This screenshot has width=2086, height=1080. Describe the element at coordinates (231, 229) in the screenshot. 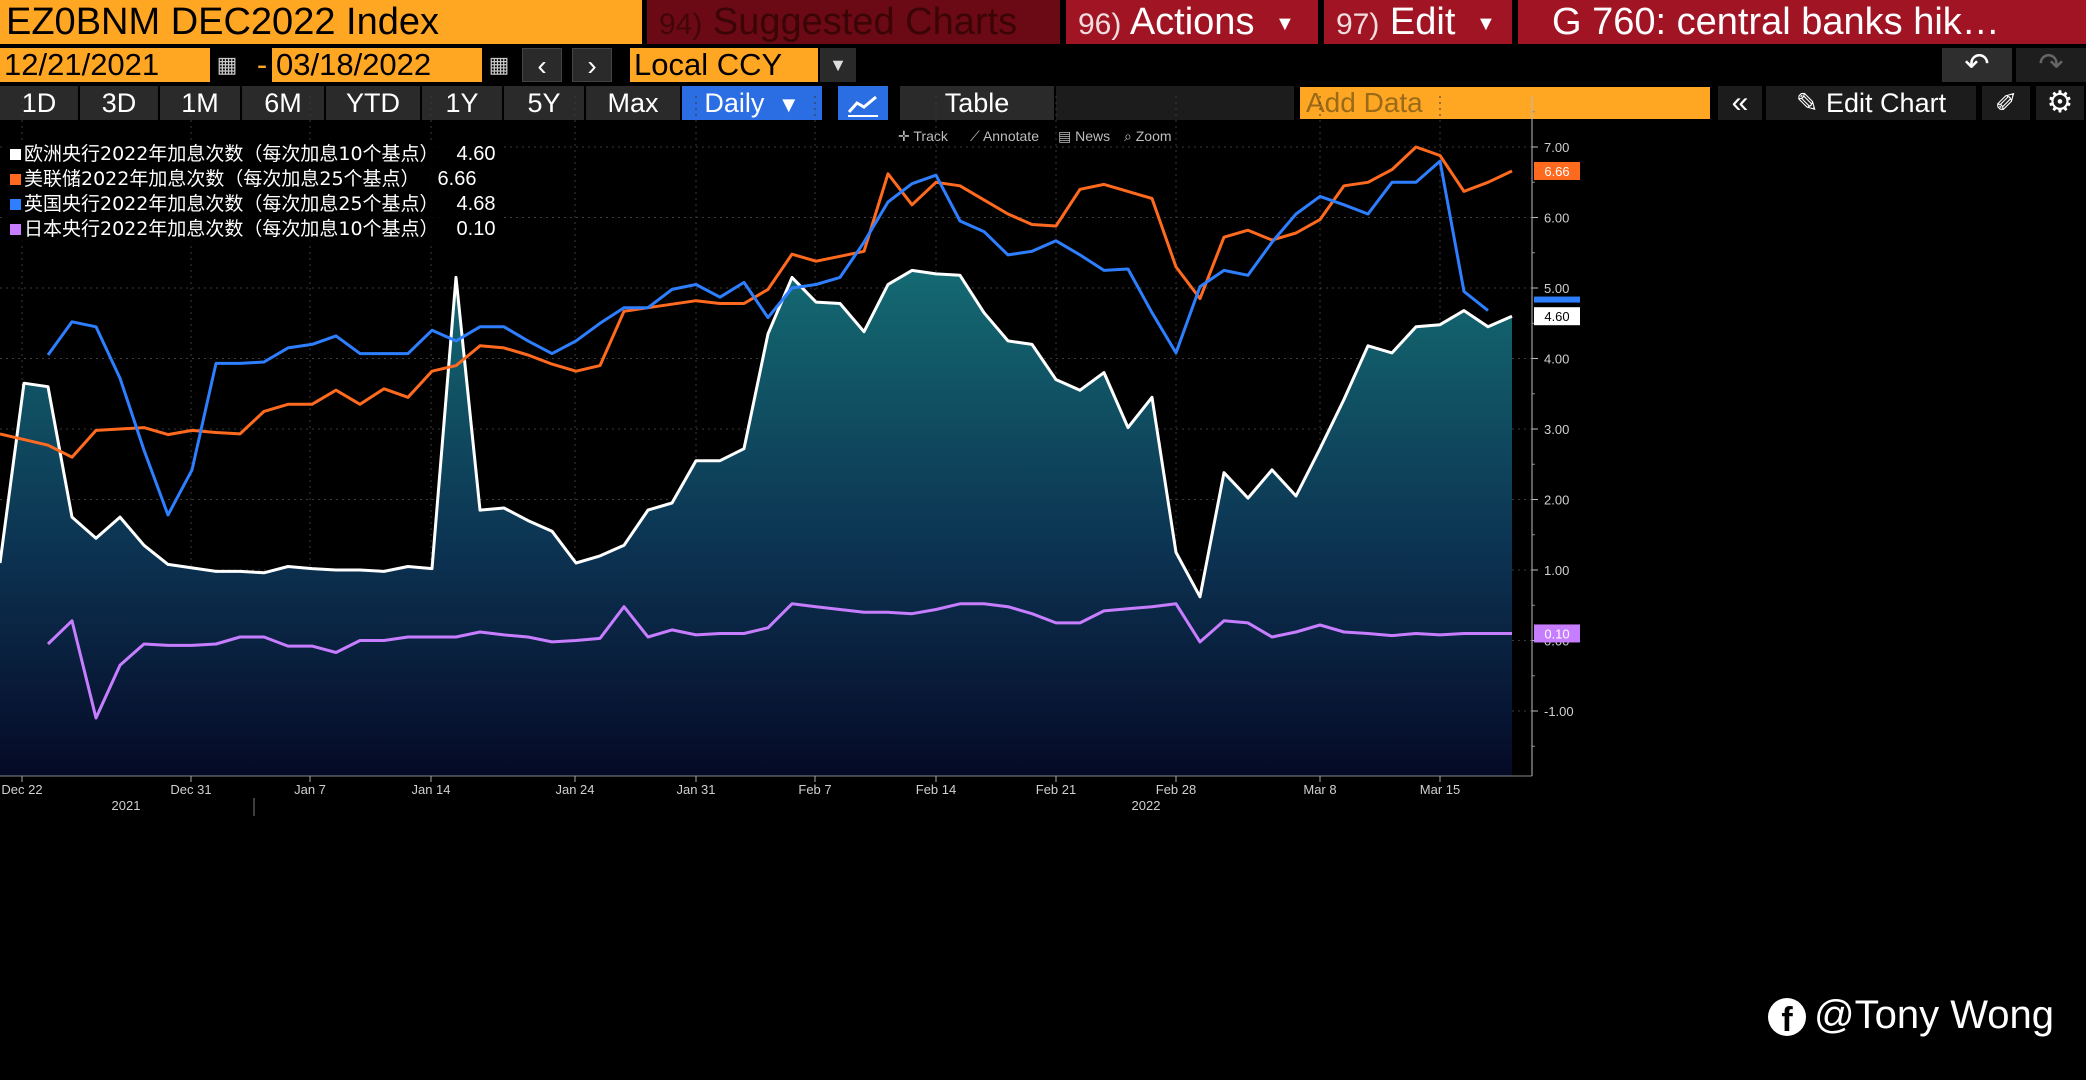

I see `legend-label: 日本央行2022年加息次数（每次加息10个基点）` at that location.